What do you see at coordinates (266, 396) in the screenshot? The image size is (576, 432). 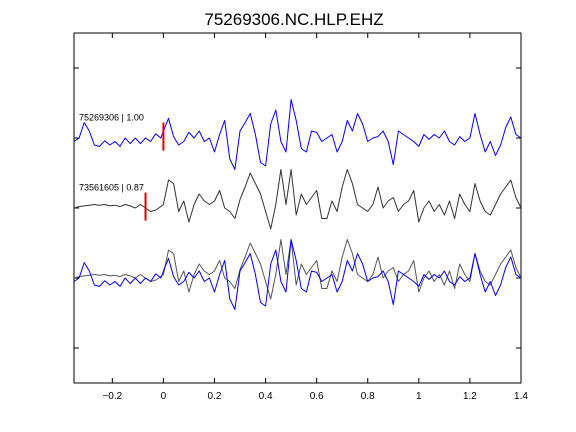 I see `x-tick-label: 0.4` at bounding box center [266, 396].